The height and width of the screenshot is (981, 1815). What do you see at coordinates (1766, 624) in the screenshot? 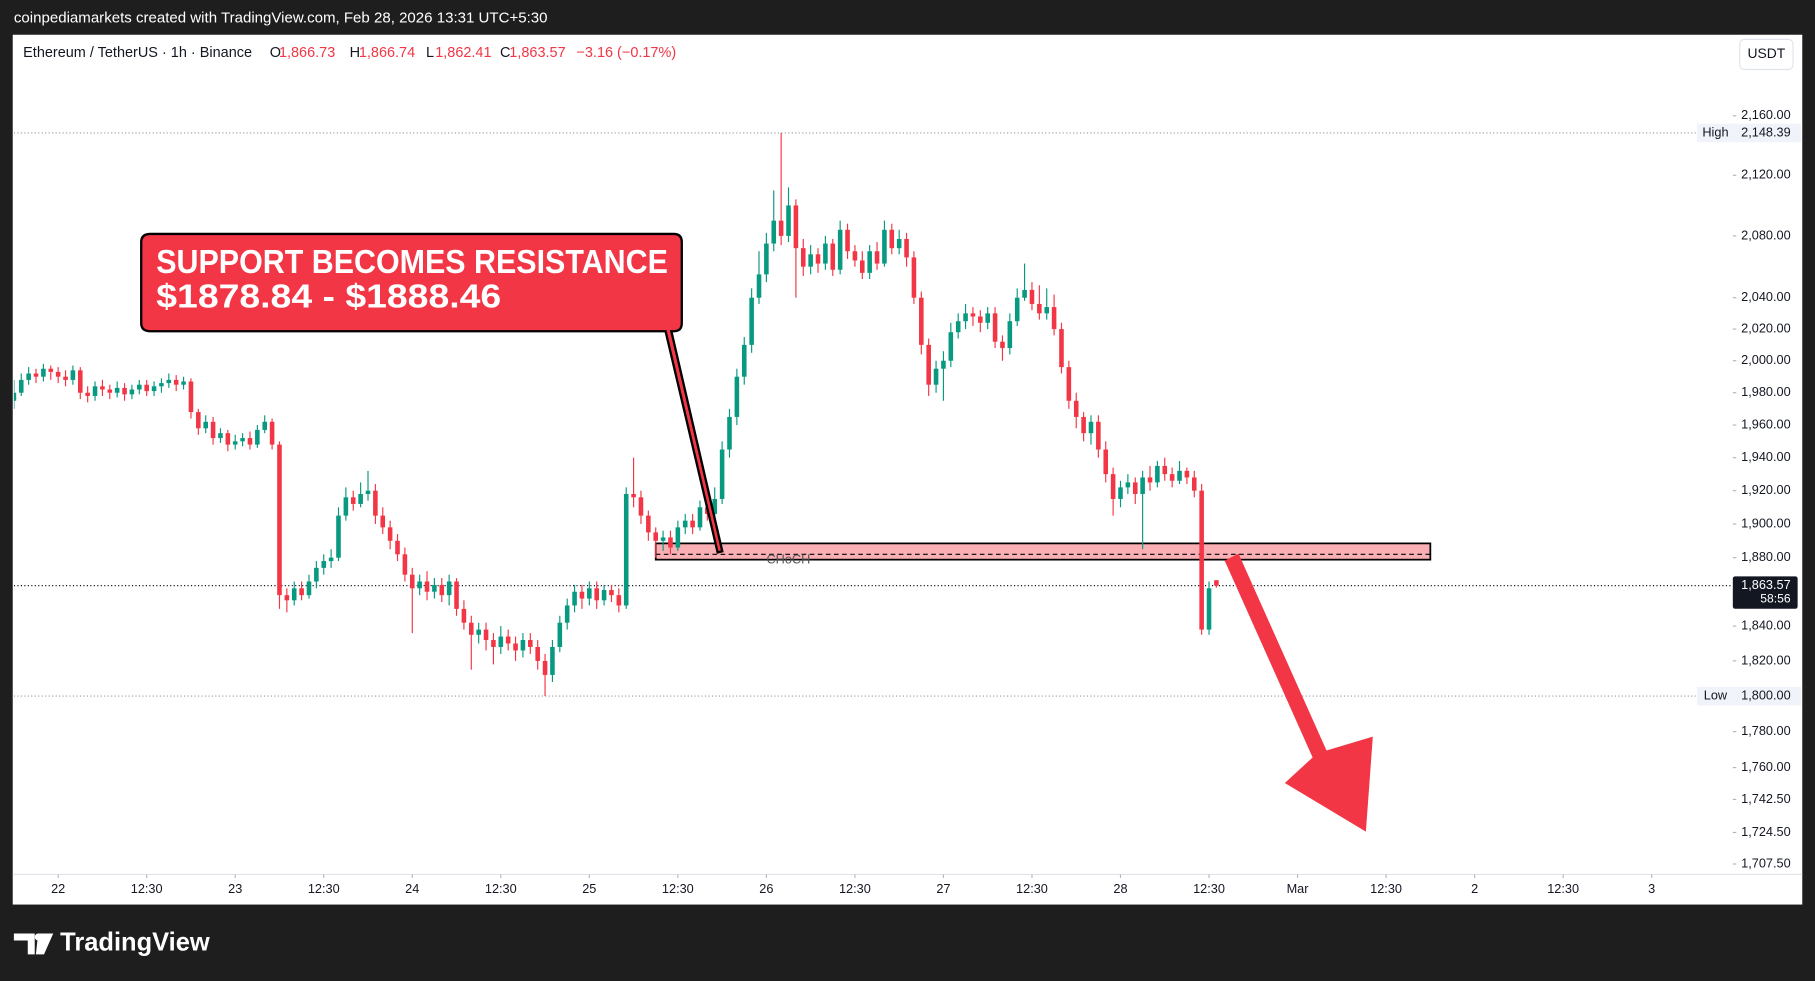
I see `y-tick-label: 1,840.00` at bounding box center [1766, 624].